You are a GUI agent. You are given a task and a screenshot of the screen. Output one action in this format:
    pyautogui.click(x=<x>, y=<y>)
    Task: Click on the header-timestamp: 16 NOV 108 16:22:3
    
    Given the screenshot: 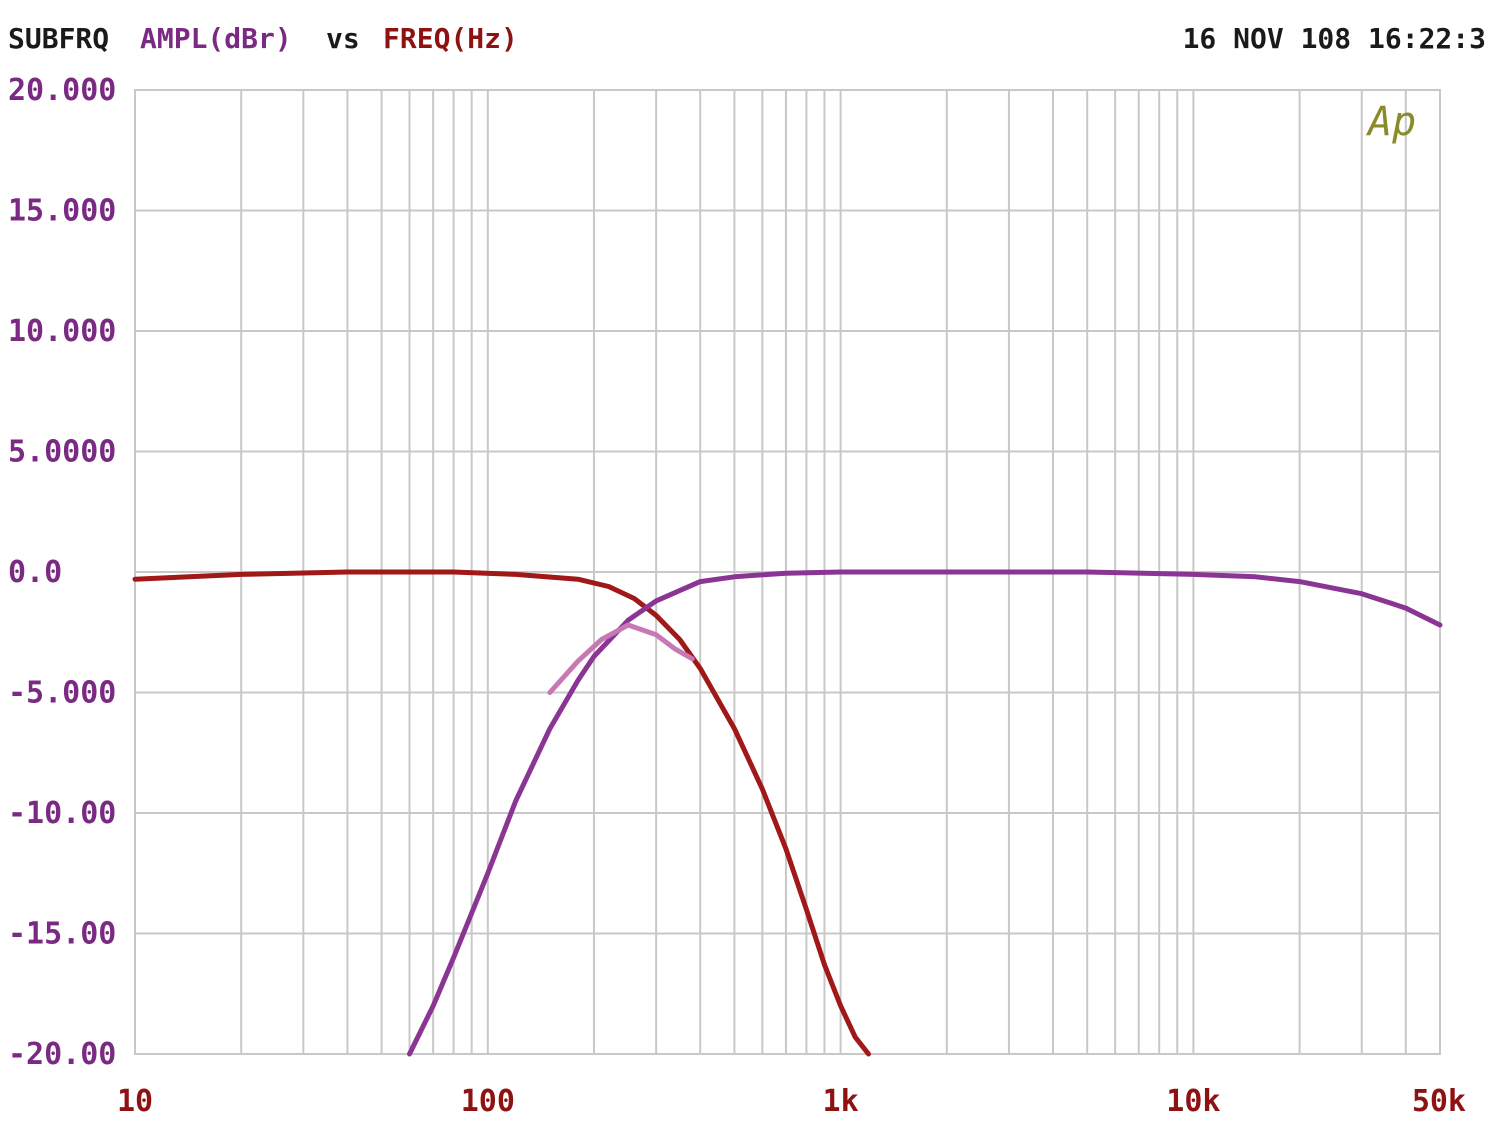 What is the action you would take?
    pyautogui.click(x=1334, y=38)
    